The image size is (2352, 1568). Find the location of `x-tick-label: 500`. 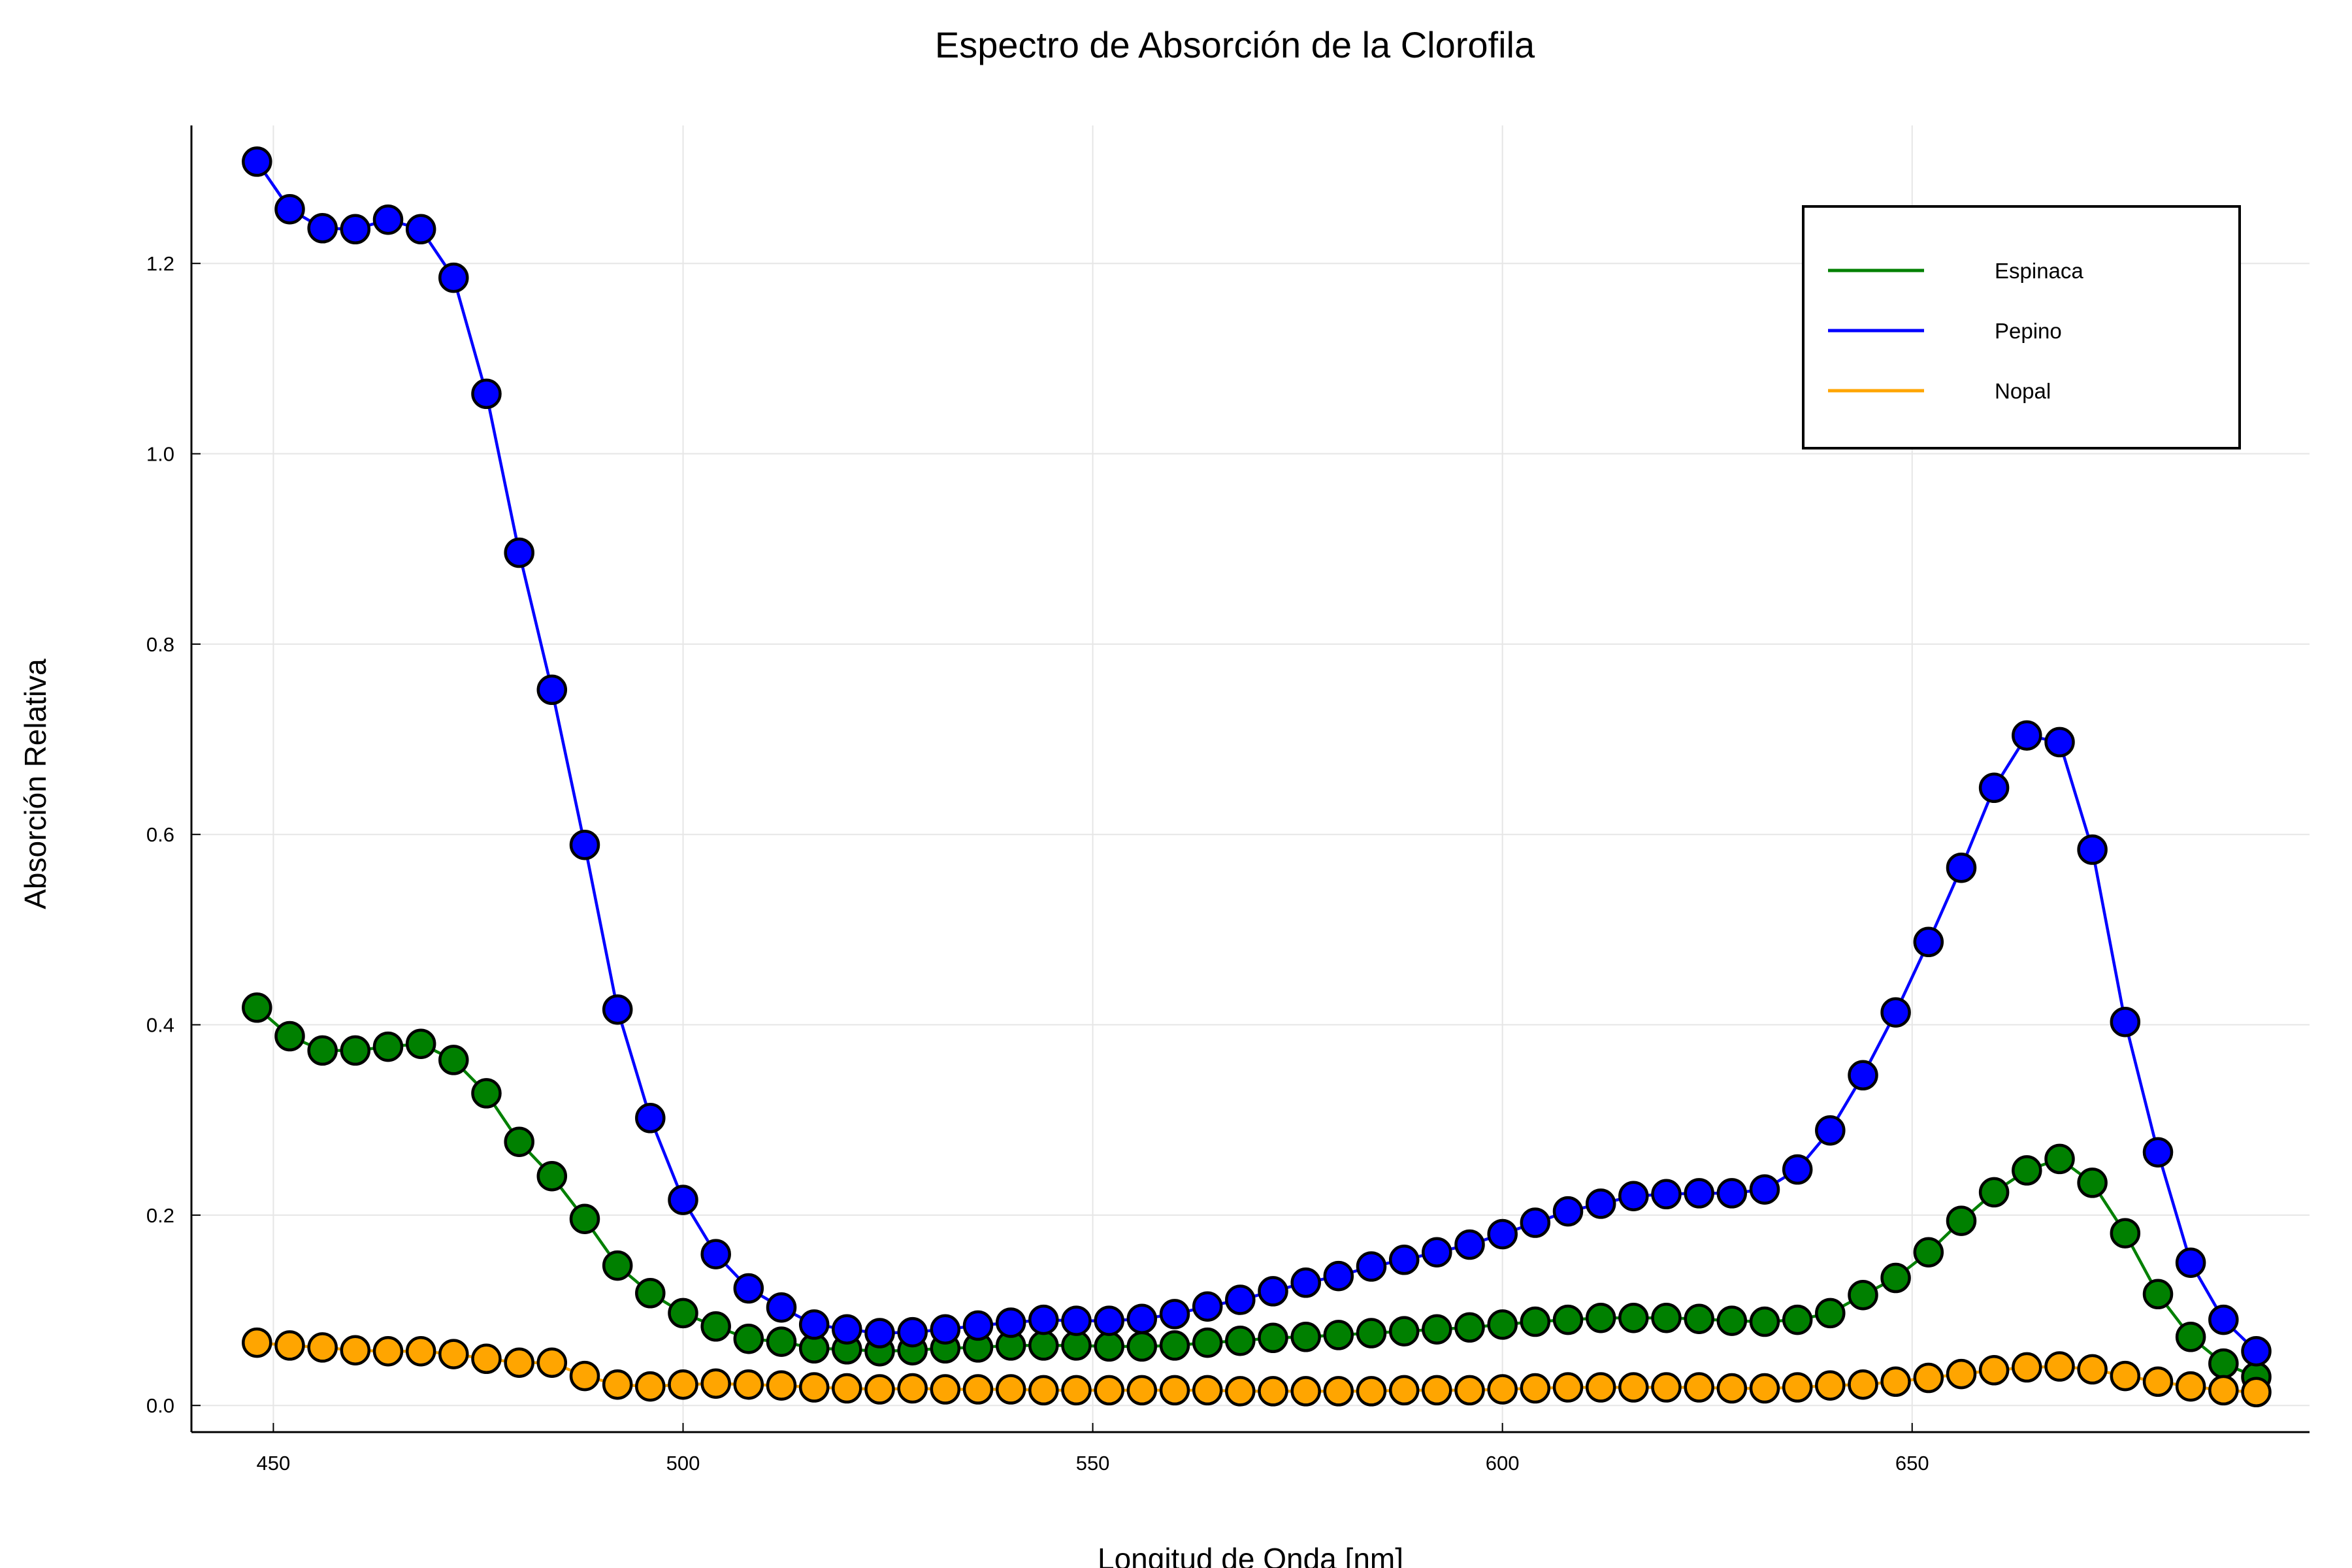

x-tick-label: 500 is located at coordinates (683, 1463).